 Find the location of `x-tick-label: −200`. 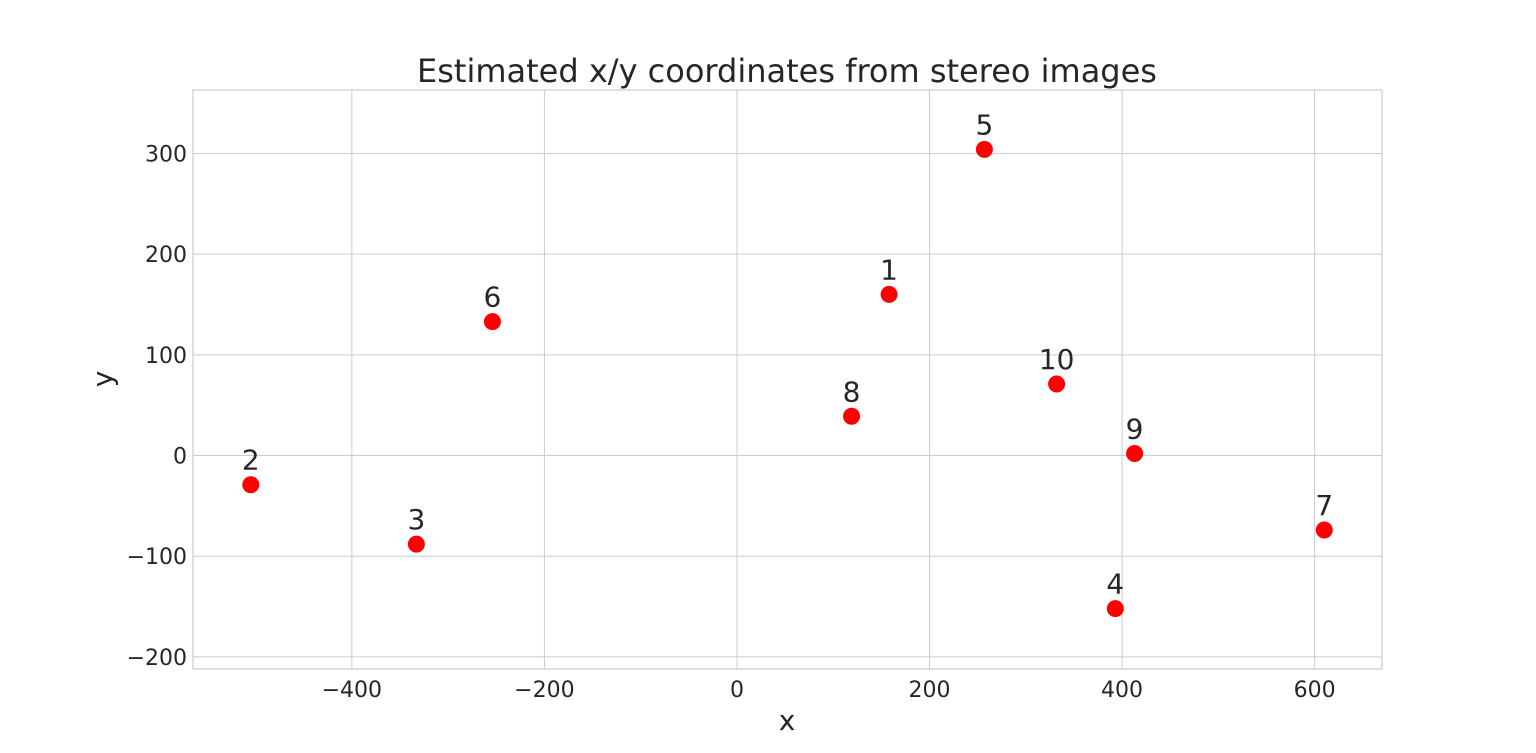

x-tick-label: −200 is located at coordinates (544, 690).